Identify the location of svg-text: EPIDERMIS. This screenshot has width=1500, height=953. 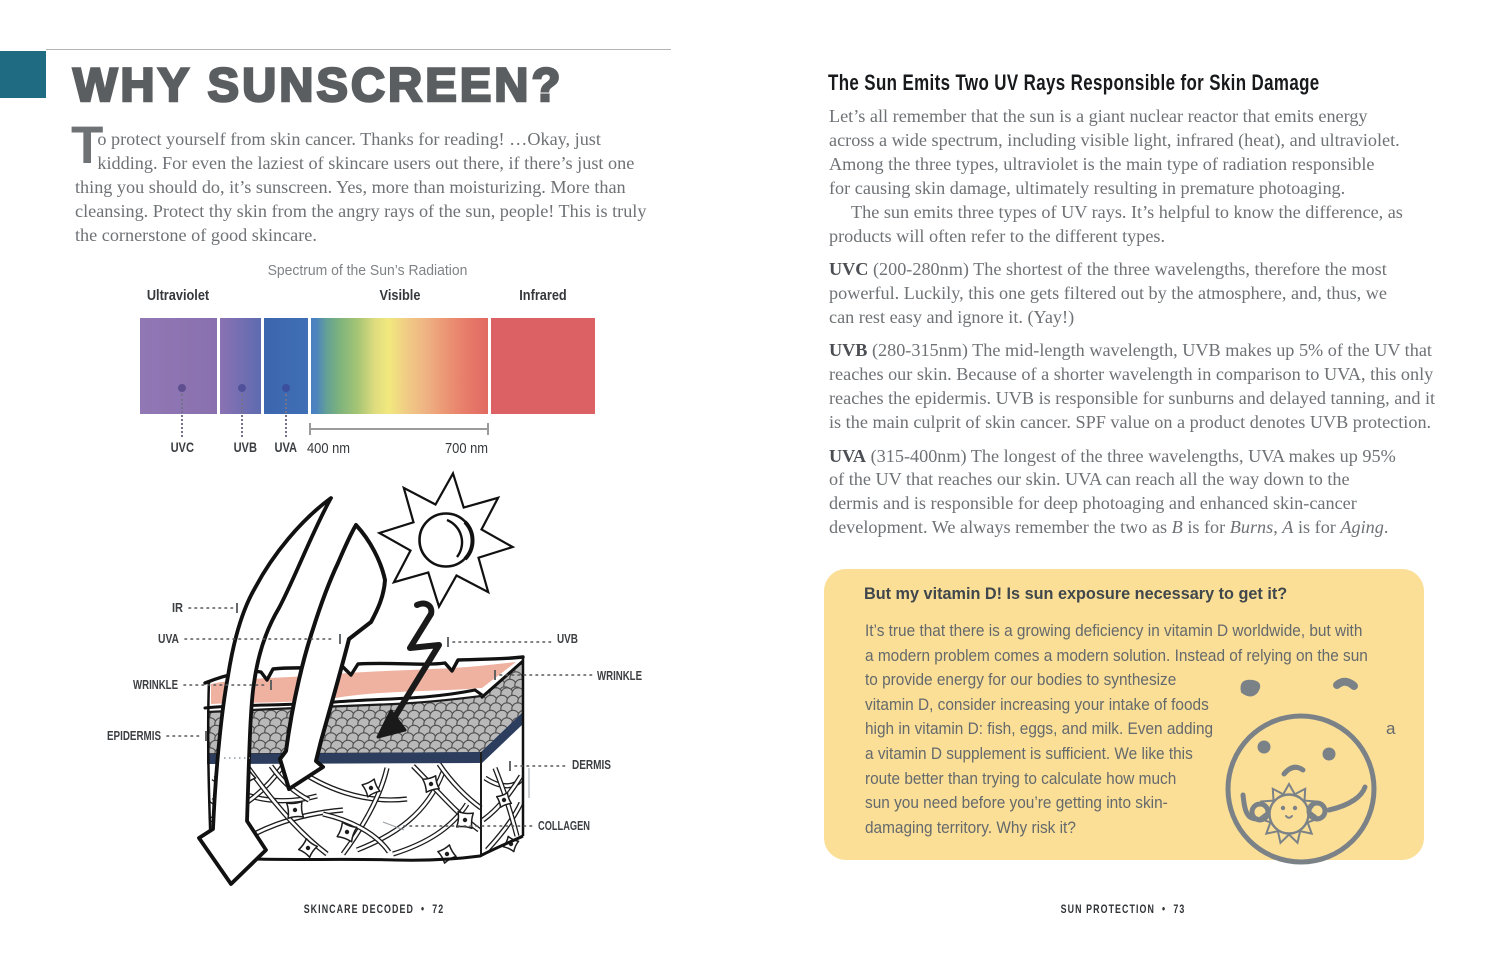
(134, 736).